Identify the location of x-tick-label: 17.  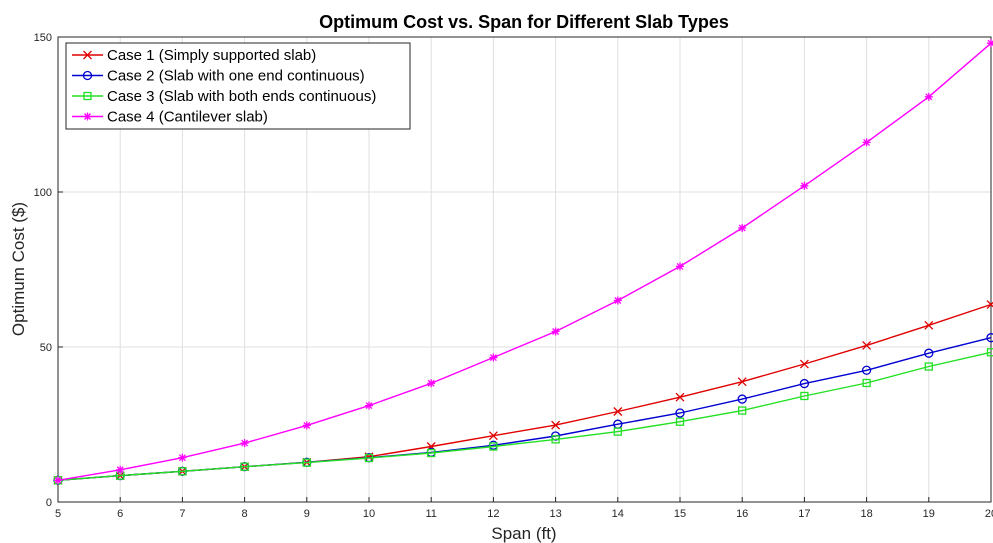
(804, 514).